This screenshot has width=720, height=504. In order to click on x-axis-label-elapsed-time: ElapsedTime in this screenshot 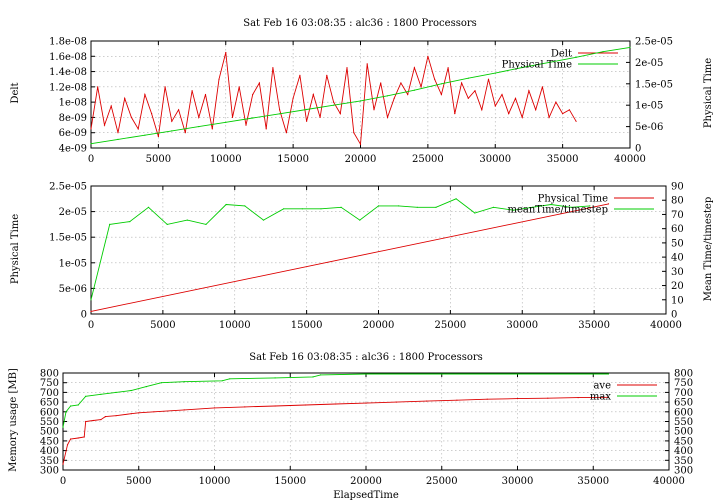, I will do `click(366, 495)`.